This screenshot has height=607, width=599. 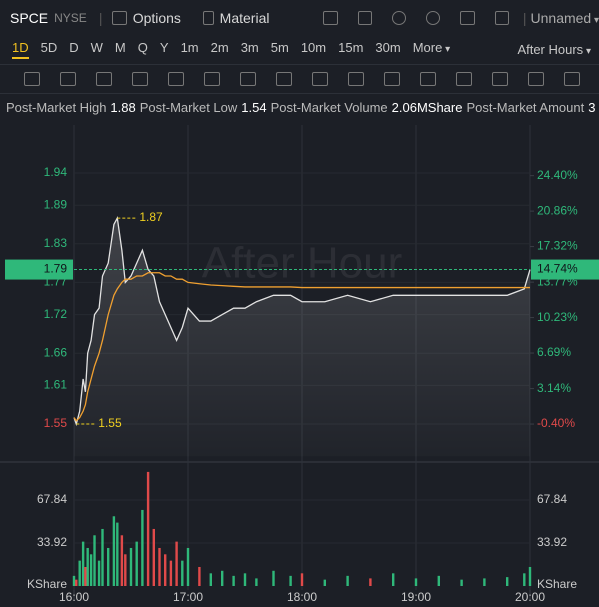 What do you see at coordinates (120, 47) in the screenshot?
I see `timeframe: M` at bounding box center [120, 47].